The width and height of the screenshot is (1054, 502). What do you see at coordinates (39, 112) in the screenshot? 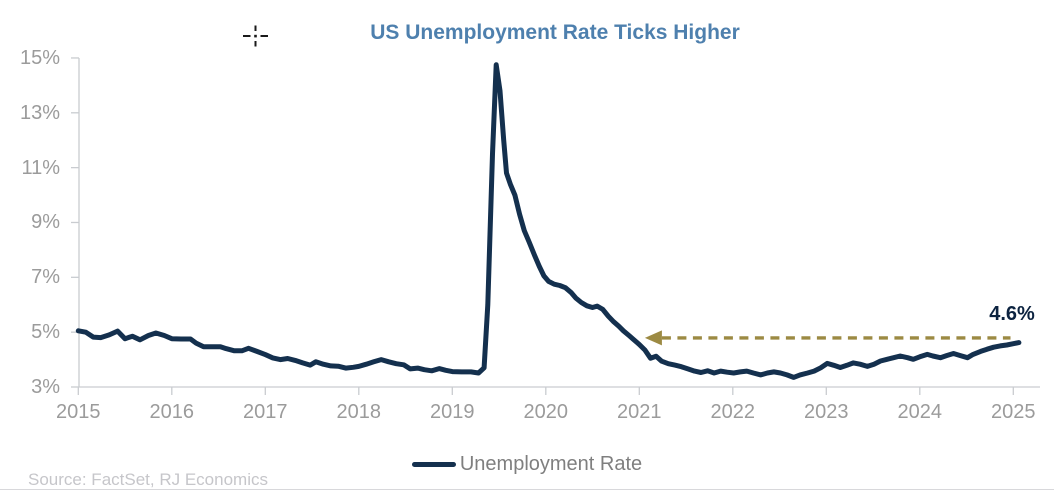
I see `y-axis-tick-label: 13%` at bounding box center [39, 112].